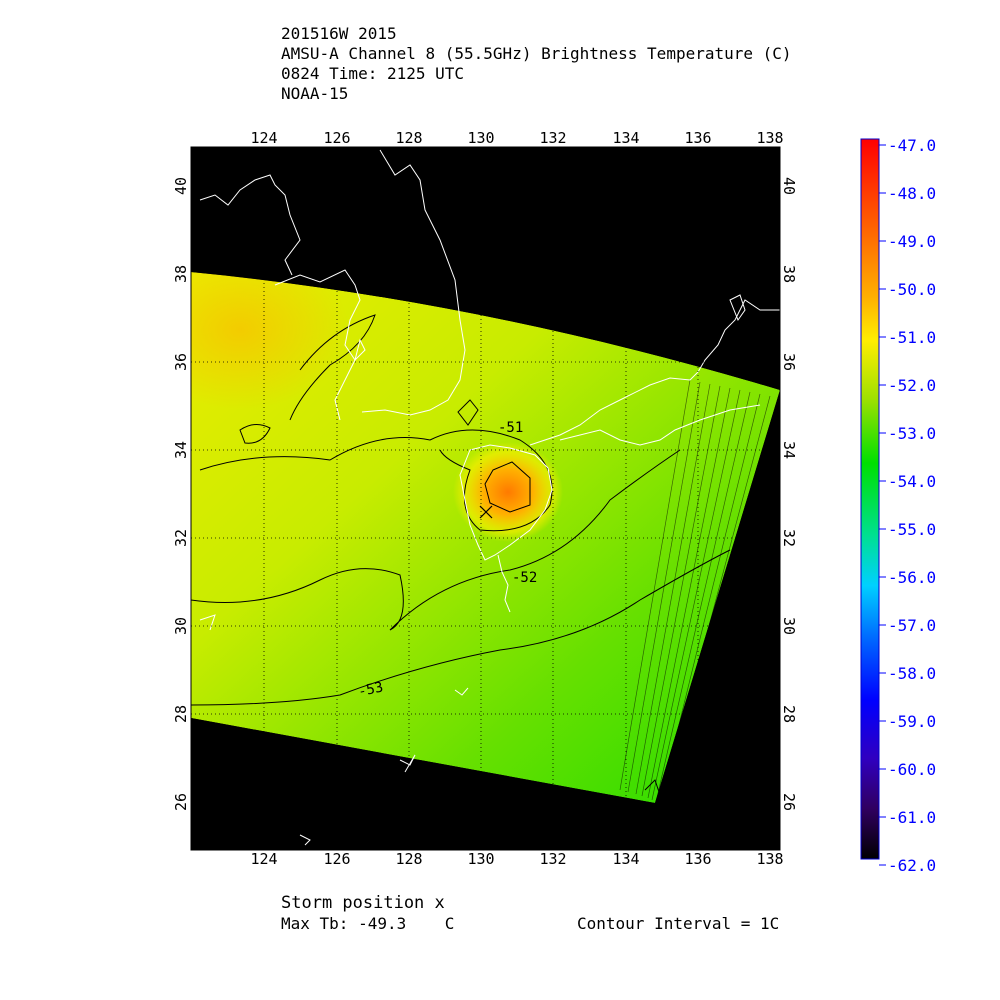  I want to click on contour-label: -53, so click(371, 689).